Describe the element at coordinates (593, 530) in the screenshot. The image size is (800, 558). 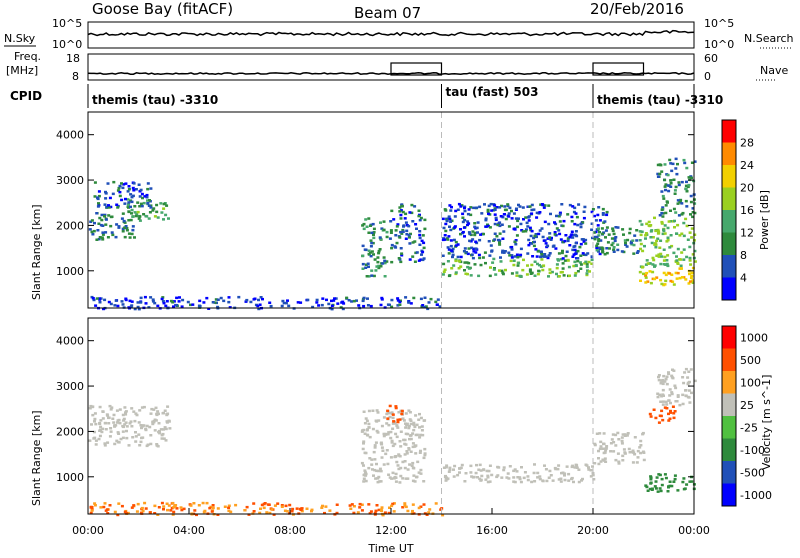
I see `x-tick-label-5: 20:00` at that location.